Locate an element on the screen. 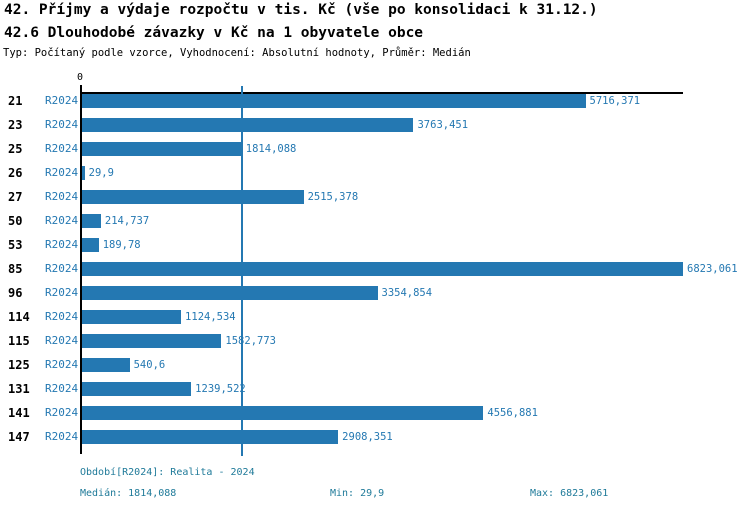  period-label: Období[R2024]: Realita - 2024 is located at coordinates (167, 472).